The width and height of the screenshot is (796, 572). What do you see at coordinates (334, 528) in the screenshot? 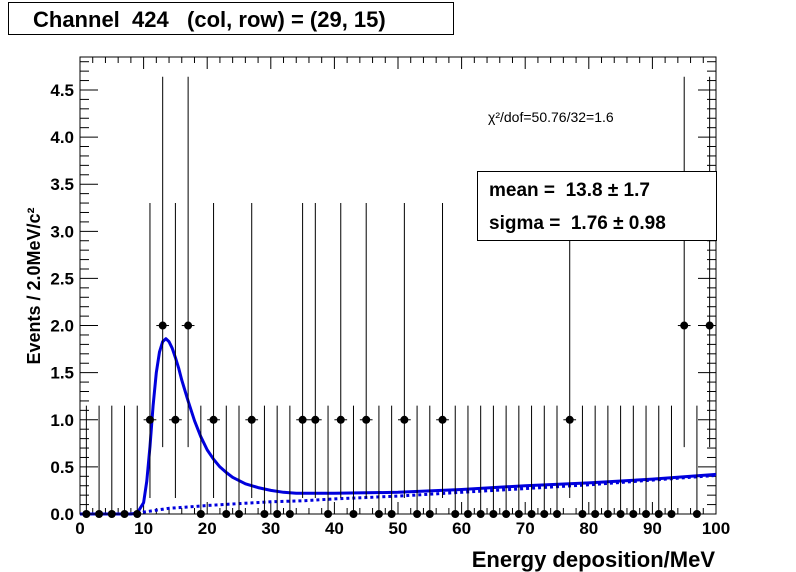
I see `x-tick-label: 40` at bounding box center [334, 528].